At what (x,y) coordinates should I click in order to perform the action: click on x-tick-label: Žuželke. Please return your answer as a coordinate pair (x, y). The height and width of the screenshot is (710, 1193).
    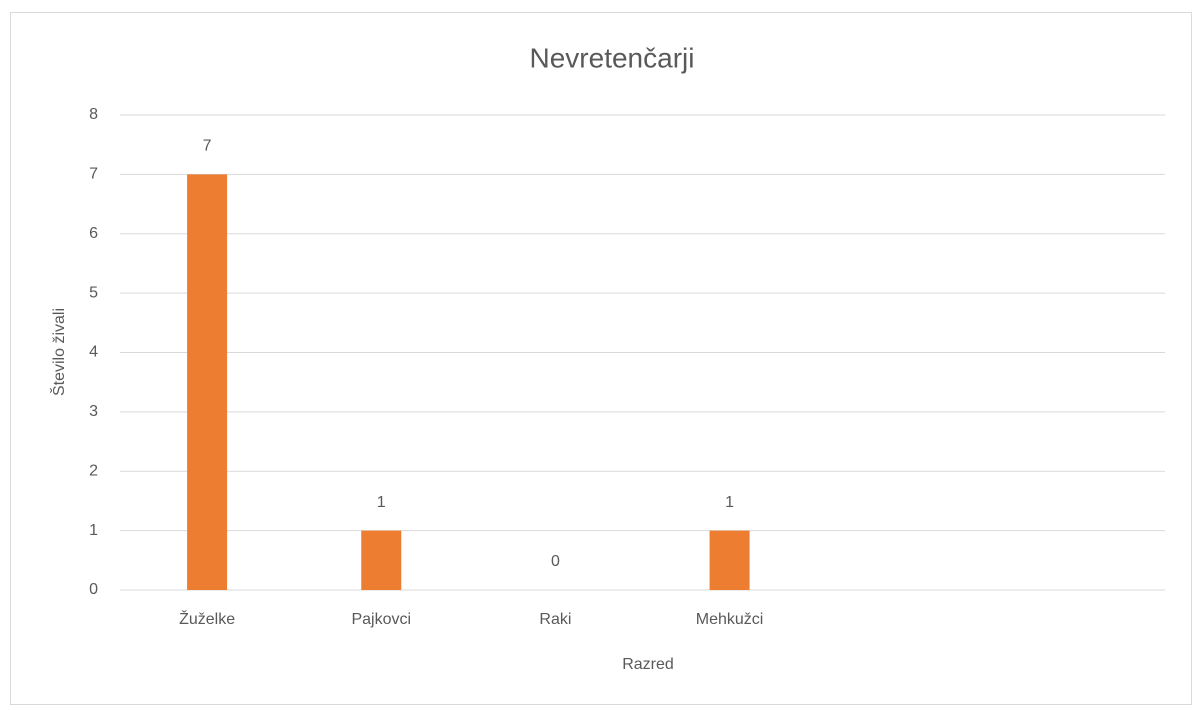
    Looking at the image, I should click on (207, 618).